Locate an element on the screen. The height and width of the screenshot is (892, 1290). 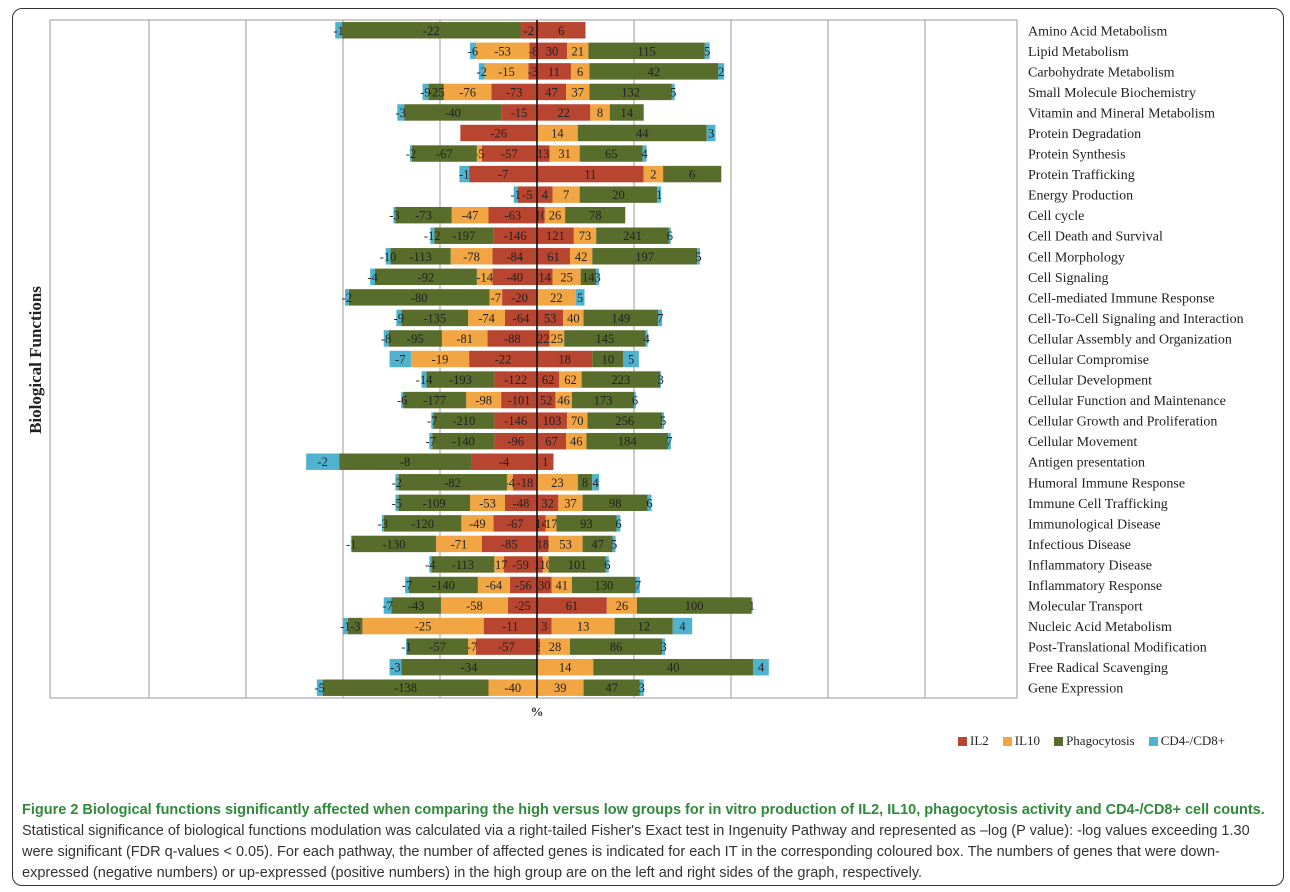
data-label: -34 is located at coordinates (469, 668).